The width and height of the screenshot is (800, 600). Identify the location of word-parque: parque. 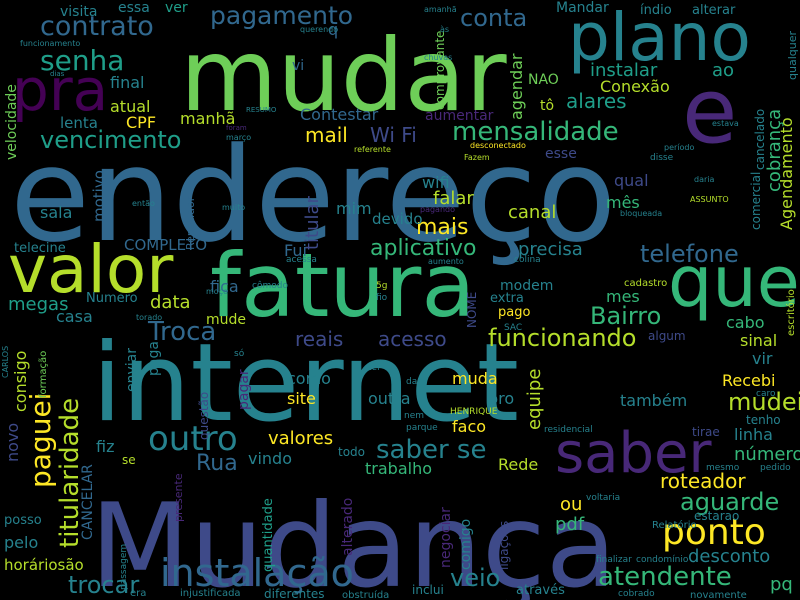
(422, 428).